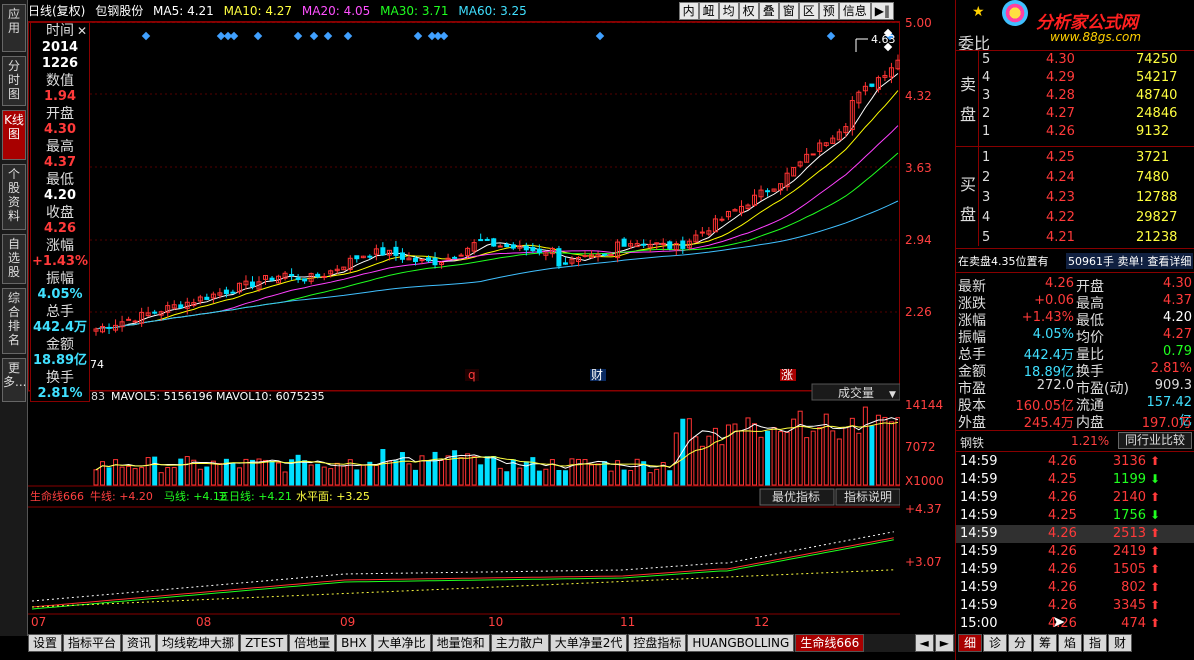 The image size is (1194, 660). I want to click on bottom-tab: BHX, so click(354, 643).